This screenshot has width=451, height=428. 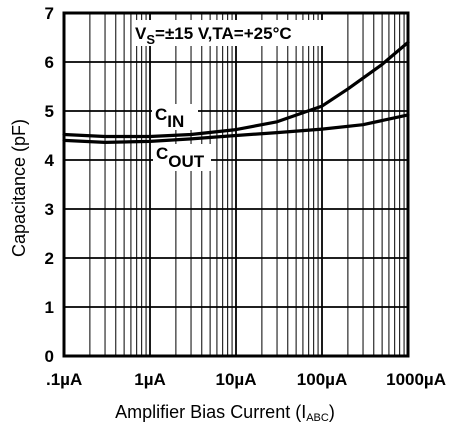 What do you see at coordinates (19, 188) in the screenshot?
I see `y-axis-label: Capacitance (pF)` at bounding box center [19, 188].